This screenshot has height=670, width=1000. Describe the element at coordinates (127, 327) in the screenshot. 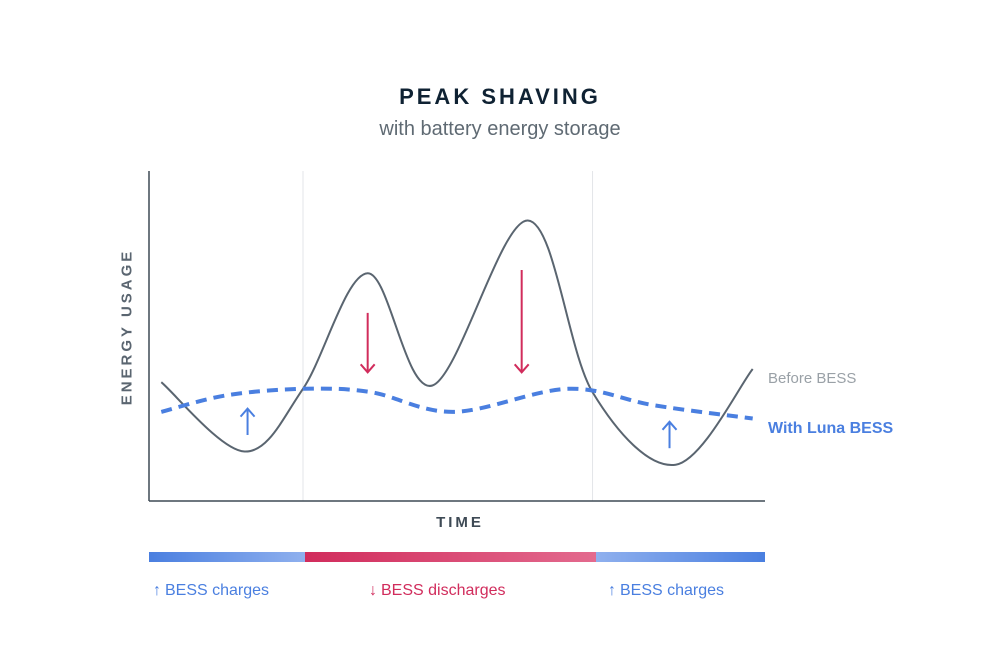

I see `y-axis-label: ENERGY USAGE` at that location.